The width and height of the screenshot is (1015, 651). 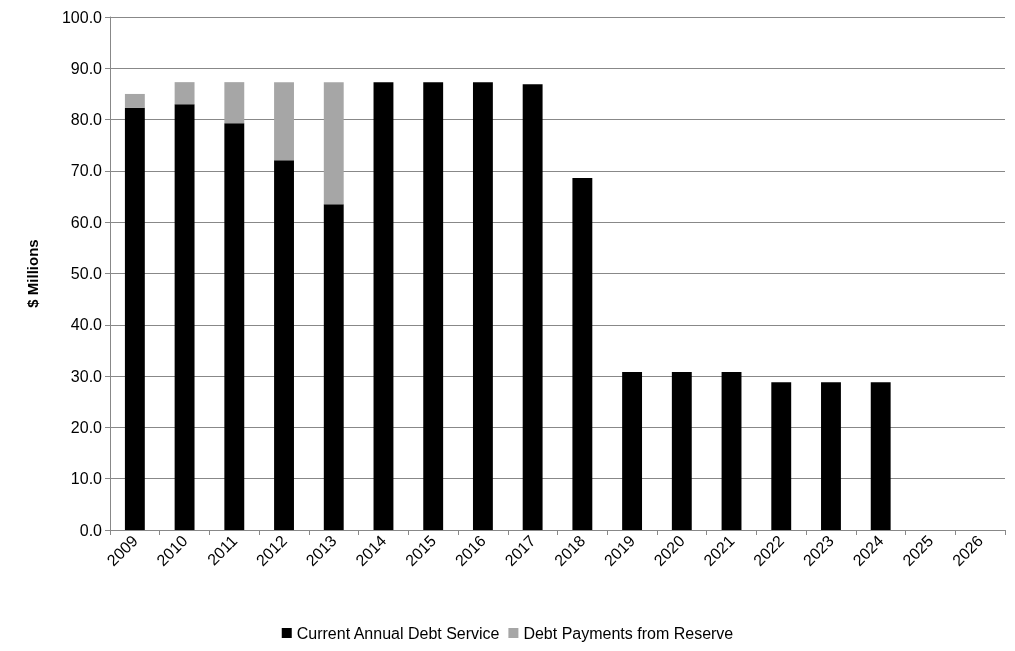 I want to click on y-axis-title: $ Millions, so click(x=32, y=273).